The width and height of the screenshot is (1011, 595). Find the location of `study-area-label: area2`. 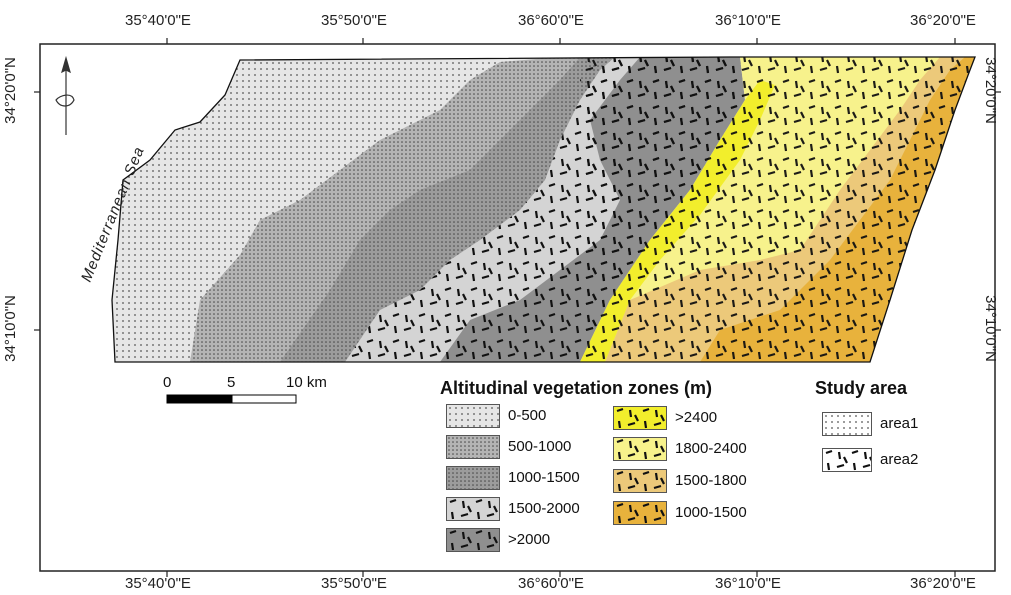

study-area-label: area2 is located at coordinates (899, 459).